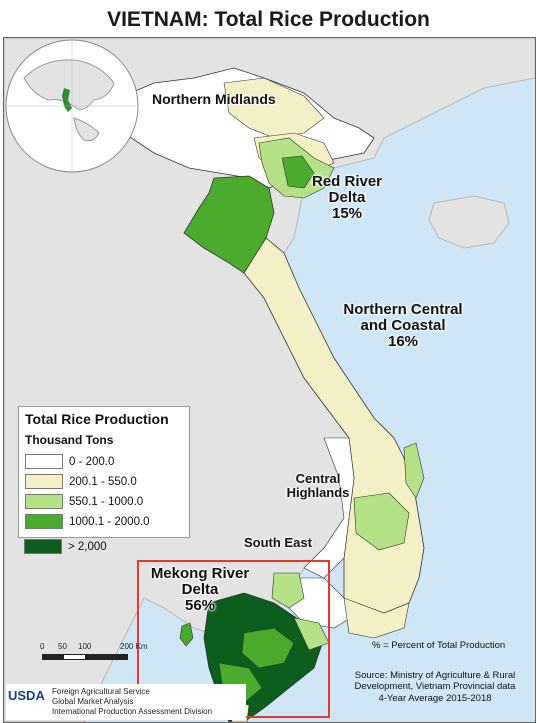 The height and width of the screenshot is (723, 537). I want to click on inset-globe, so click(72, 106).